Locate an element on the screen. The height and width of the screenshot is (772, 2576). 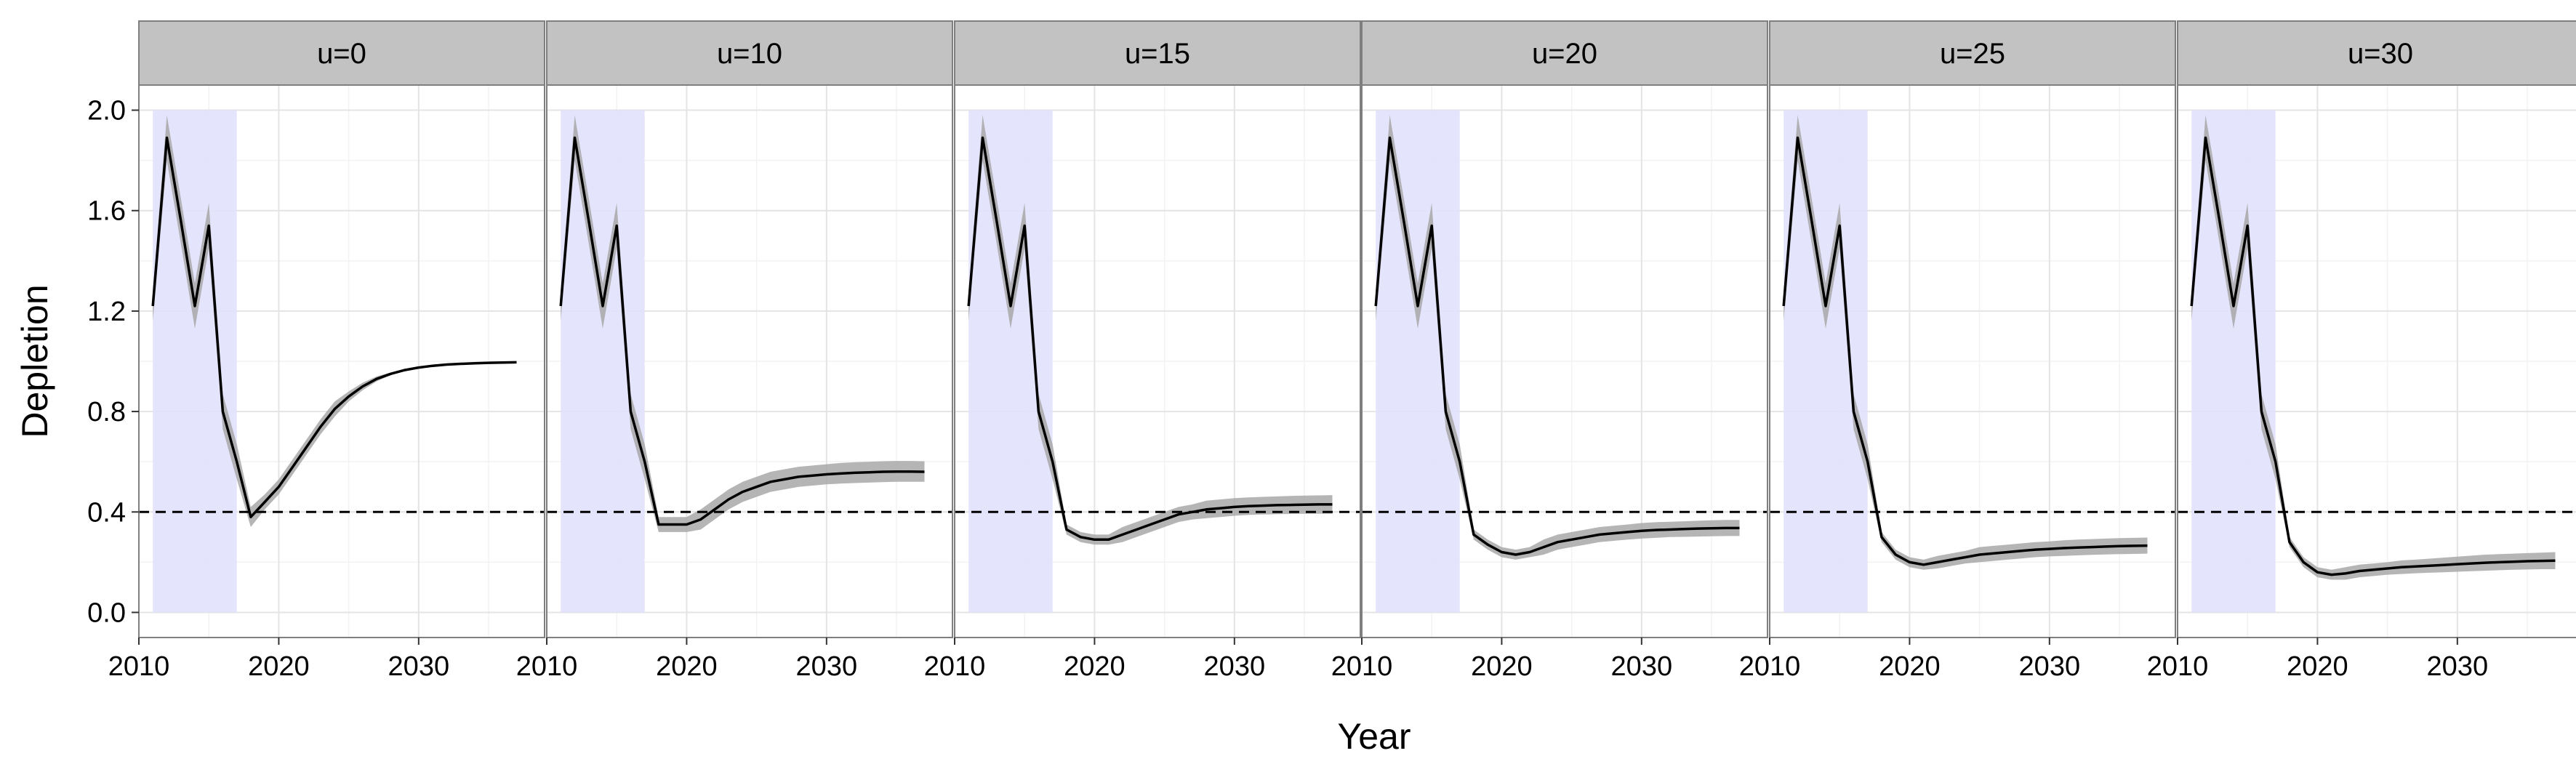
panel-u-20: u=20 2010 2020 2030 is located at coordinates (1549, 351).